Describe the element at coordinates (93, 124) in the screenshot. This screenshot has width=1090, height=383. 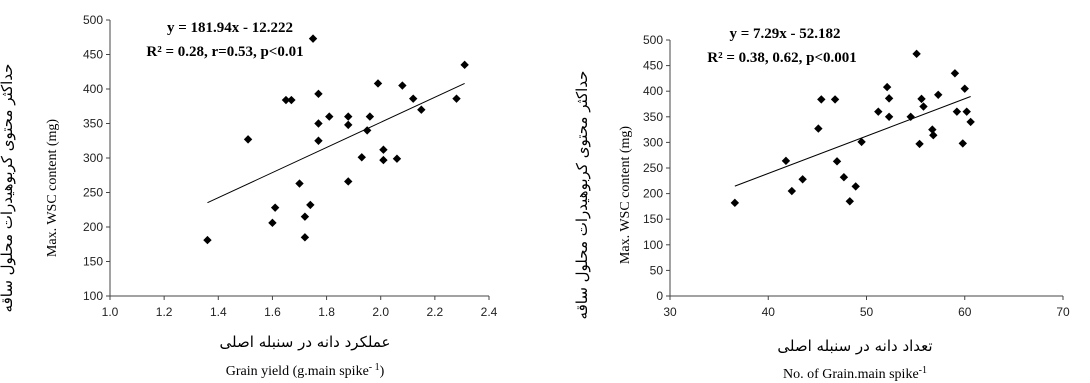
I see `chart0-y-tick-label: 350` at that location.